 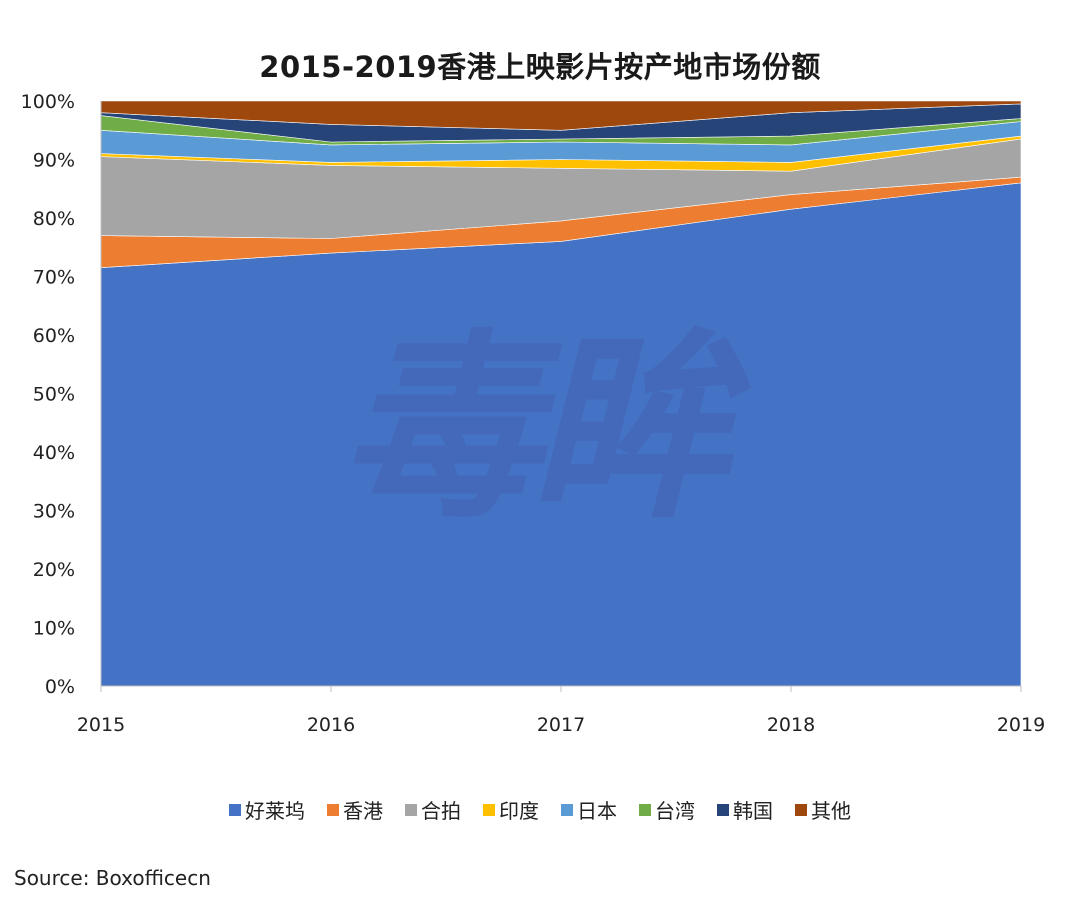 I want to click on y-tick-label: 70%, so click(x=54, y=278).